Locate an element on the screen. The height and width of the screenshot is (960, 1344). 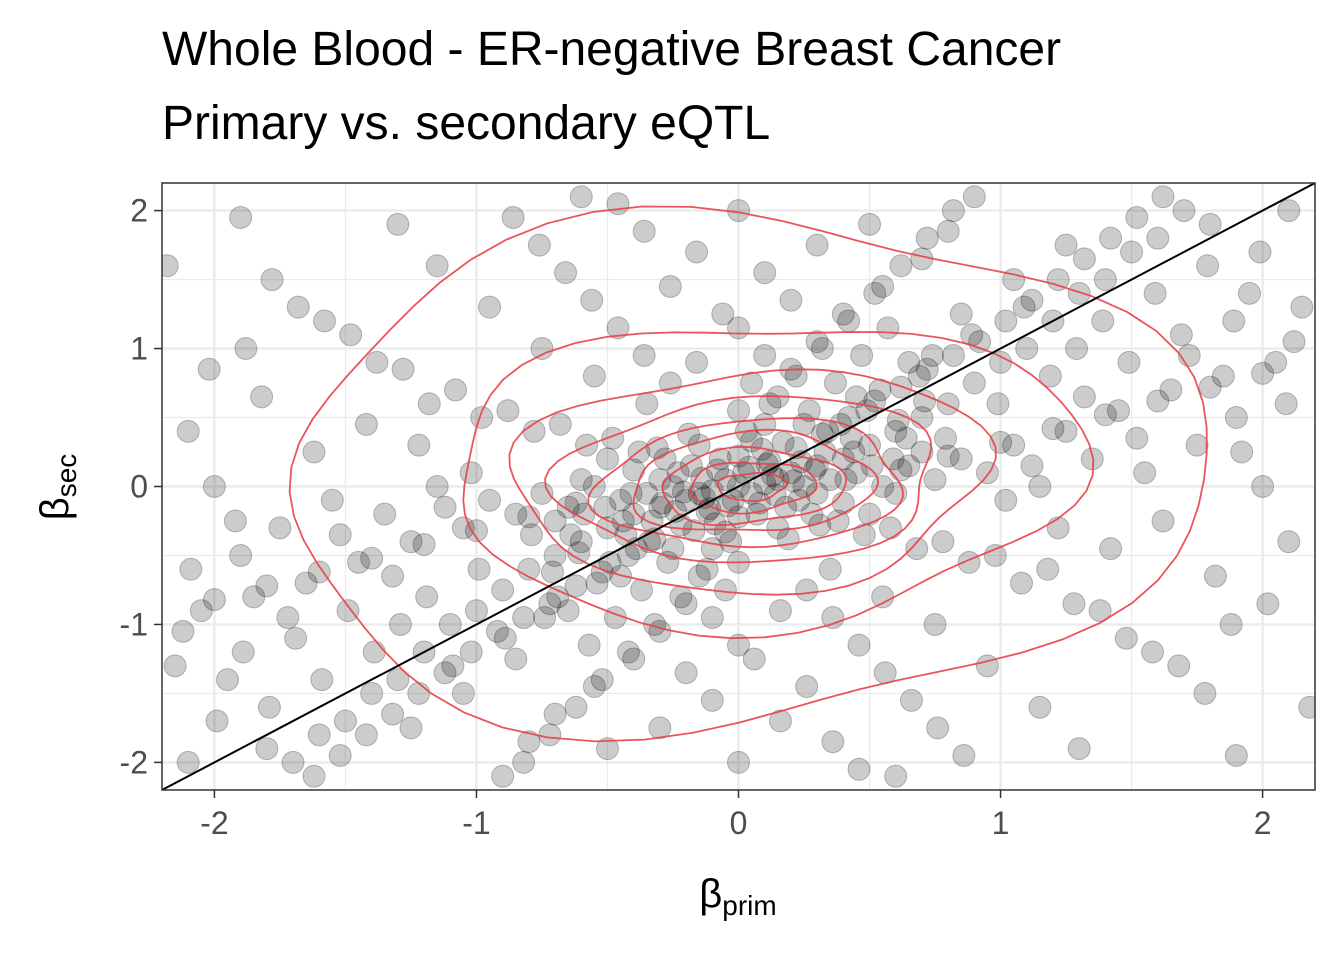
x-axis: -2 -1 0 1 2 is located at coordinates (735, 815).